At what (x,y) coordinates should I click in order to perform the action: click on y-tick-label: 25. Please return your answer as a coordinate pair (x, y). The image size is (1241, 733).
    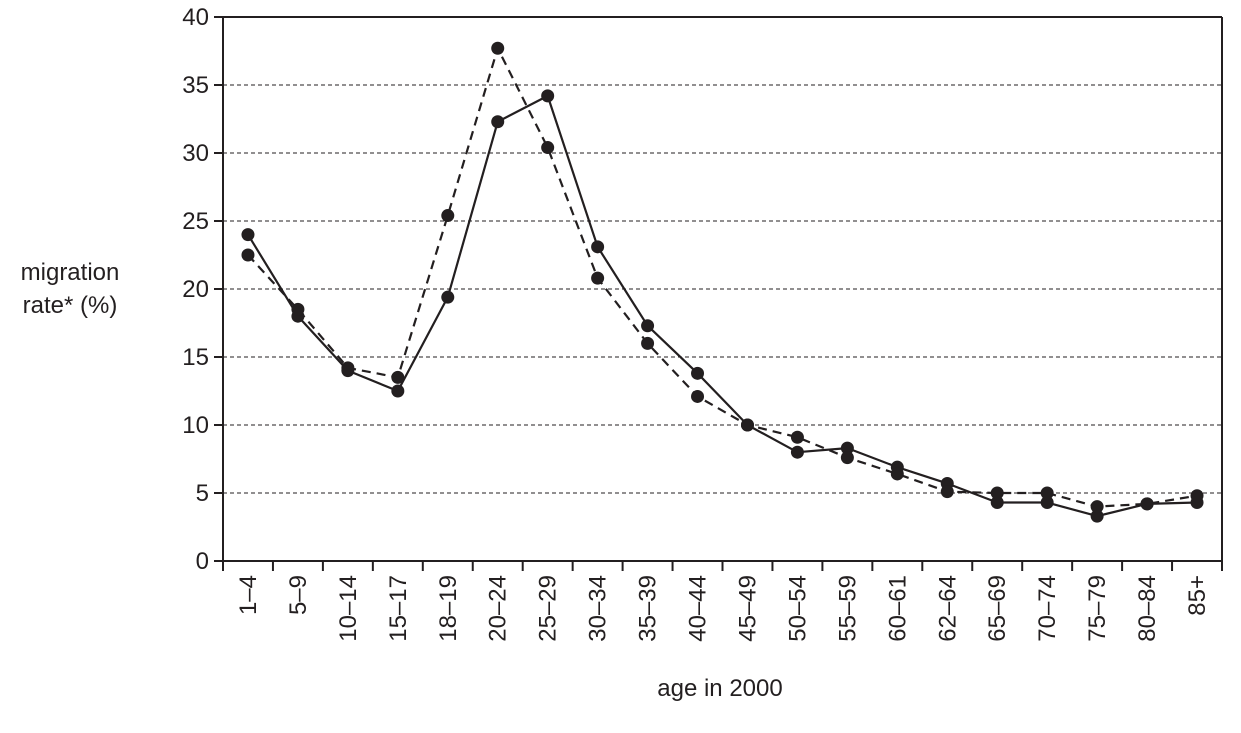
    Looking at the image, I should click on (195, 221).